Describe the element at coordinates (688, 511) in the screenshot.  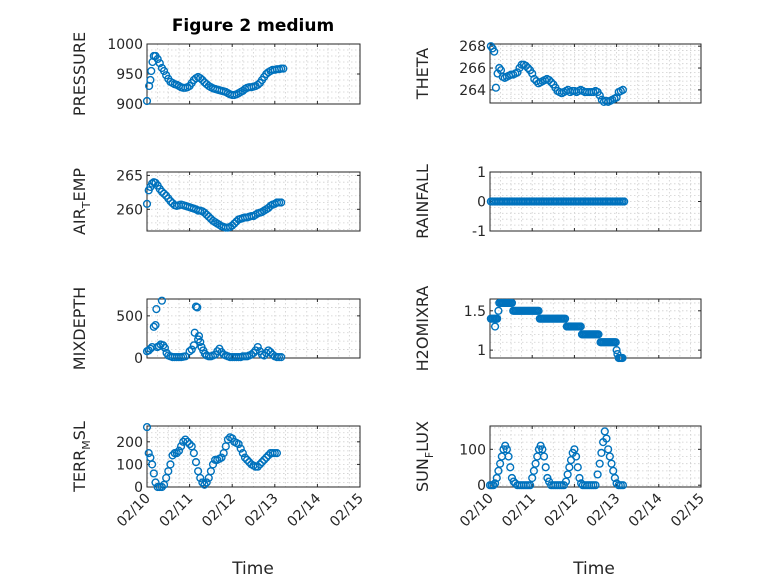
I see `x-tick-label: 02/15` at that location.